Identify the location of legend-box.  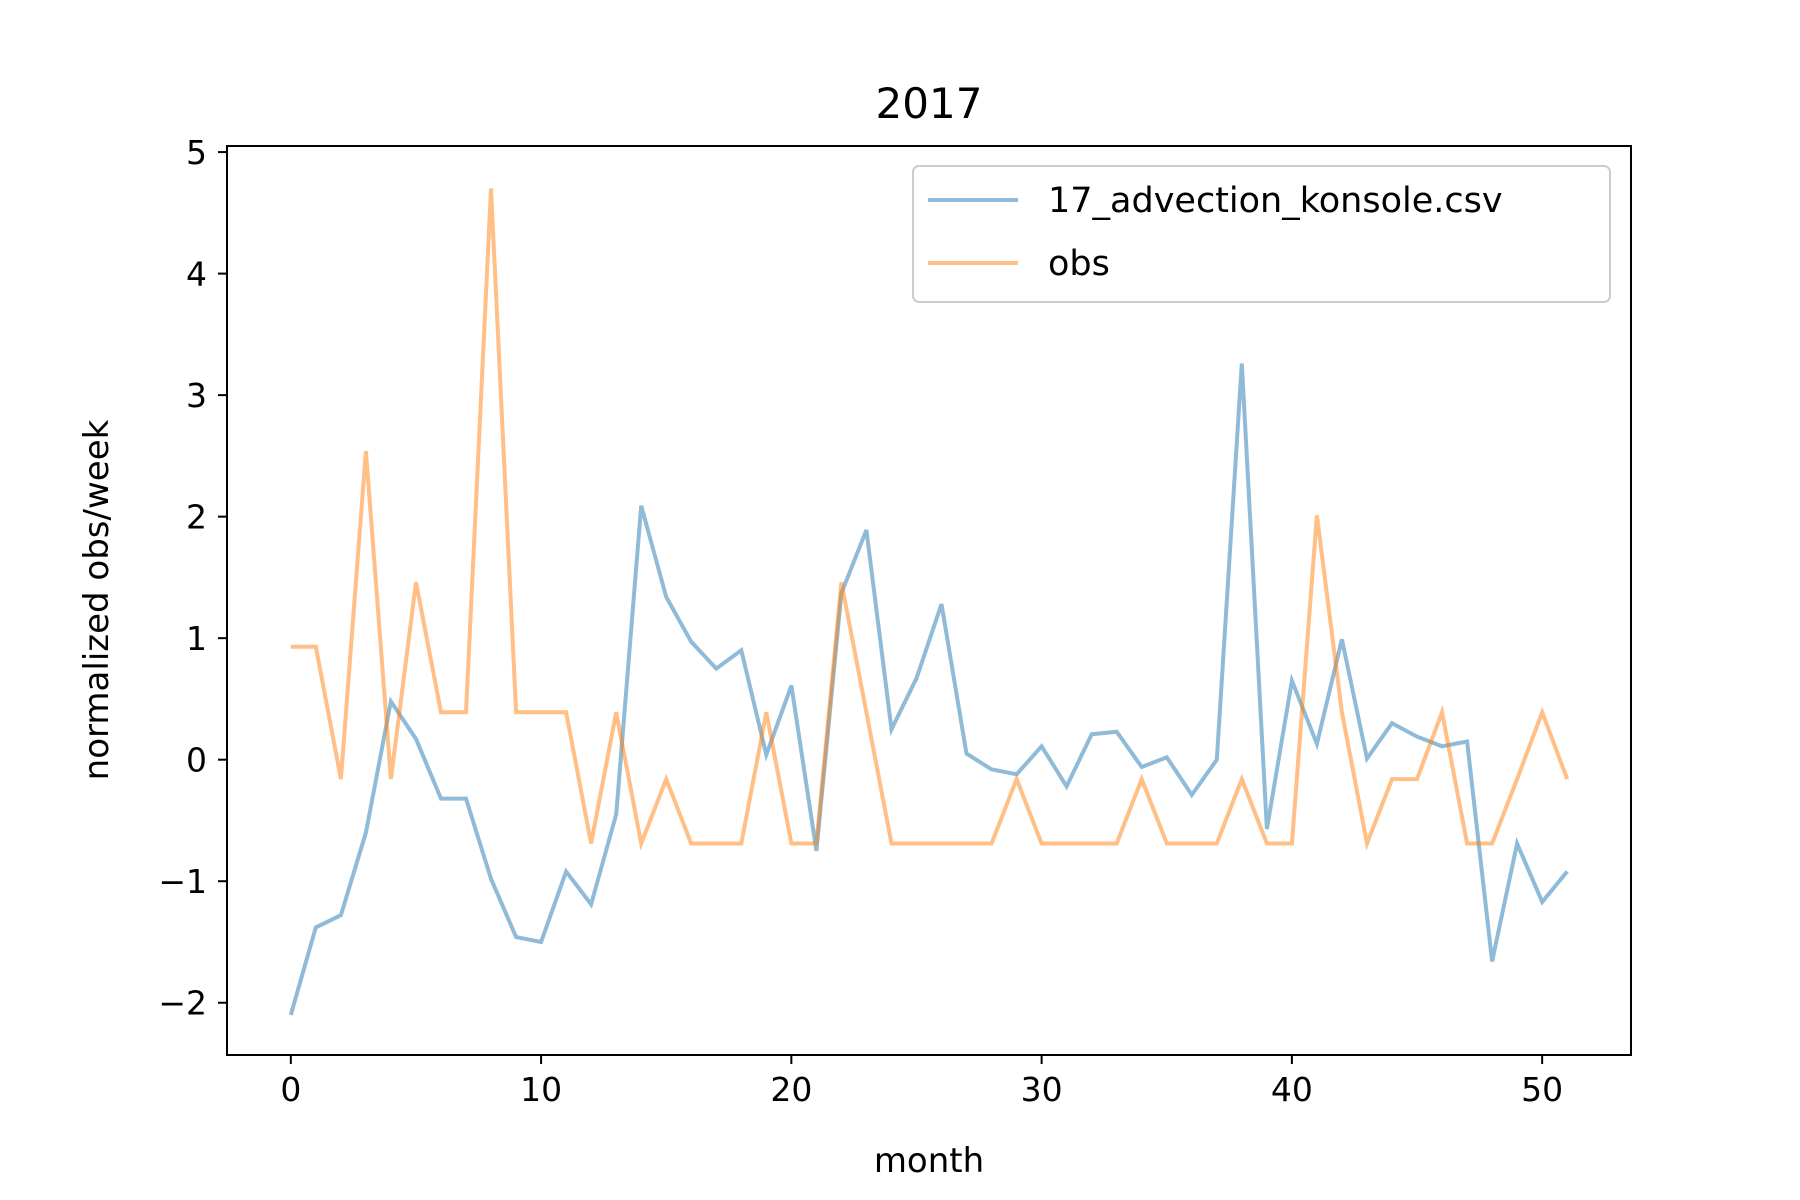
(1261, 234).